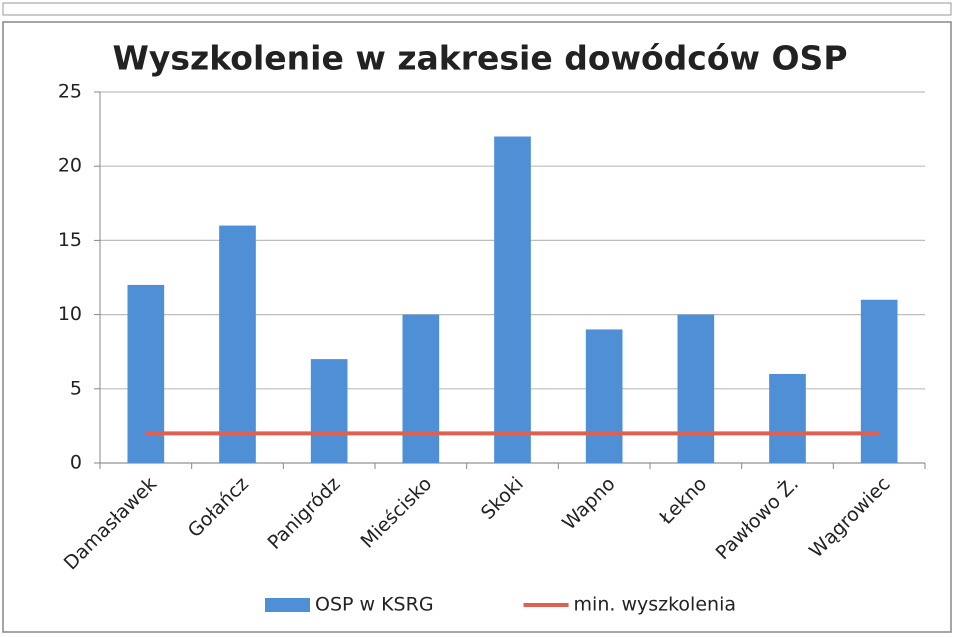 The image size is (957, 637). Describe the element at coordinates (479, 58) in the screenshot. I see `chart-title: Wyszkolenie w zakresie dowódców OSP` at that location.